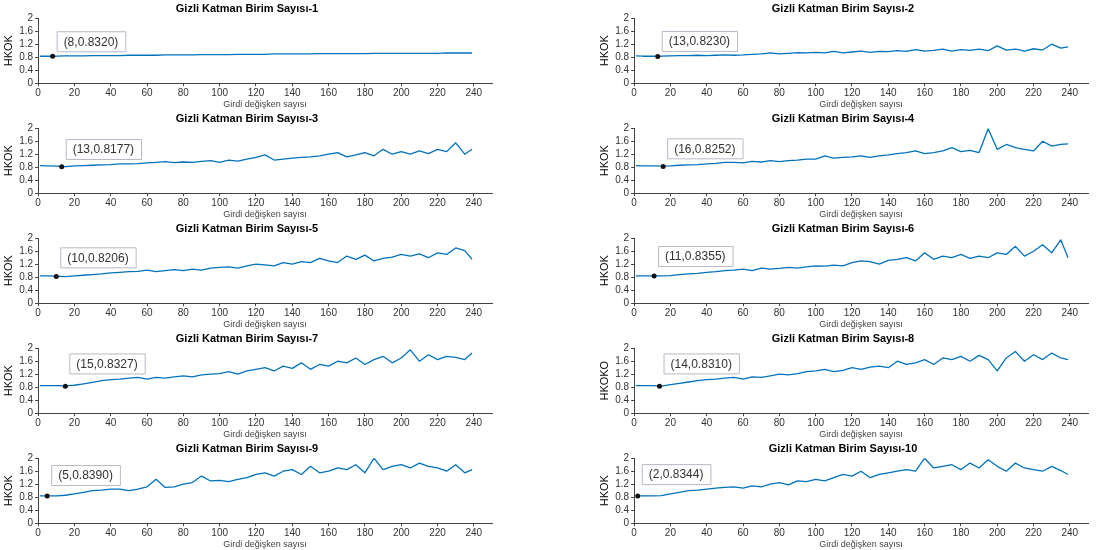 This screenshot has width=1096, height=550. I want to click on annotation: (5,0.8390), so click(85, 475).